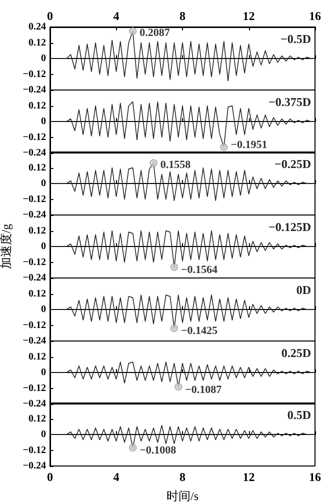 This screenshot has height=504, width=331. What do you see at coordinates (183, 16) in the screenshot?
I see `x2-tick-label: 8` at bounding box center [183, 16].